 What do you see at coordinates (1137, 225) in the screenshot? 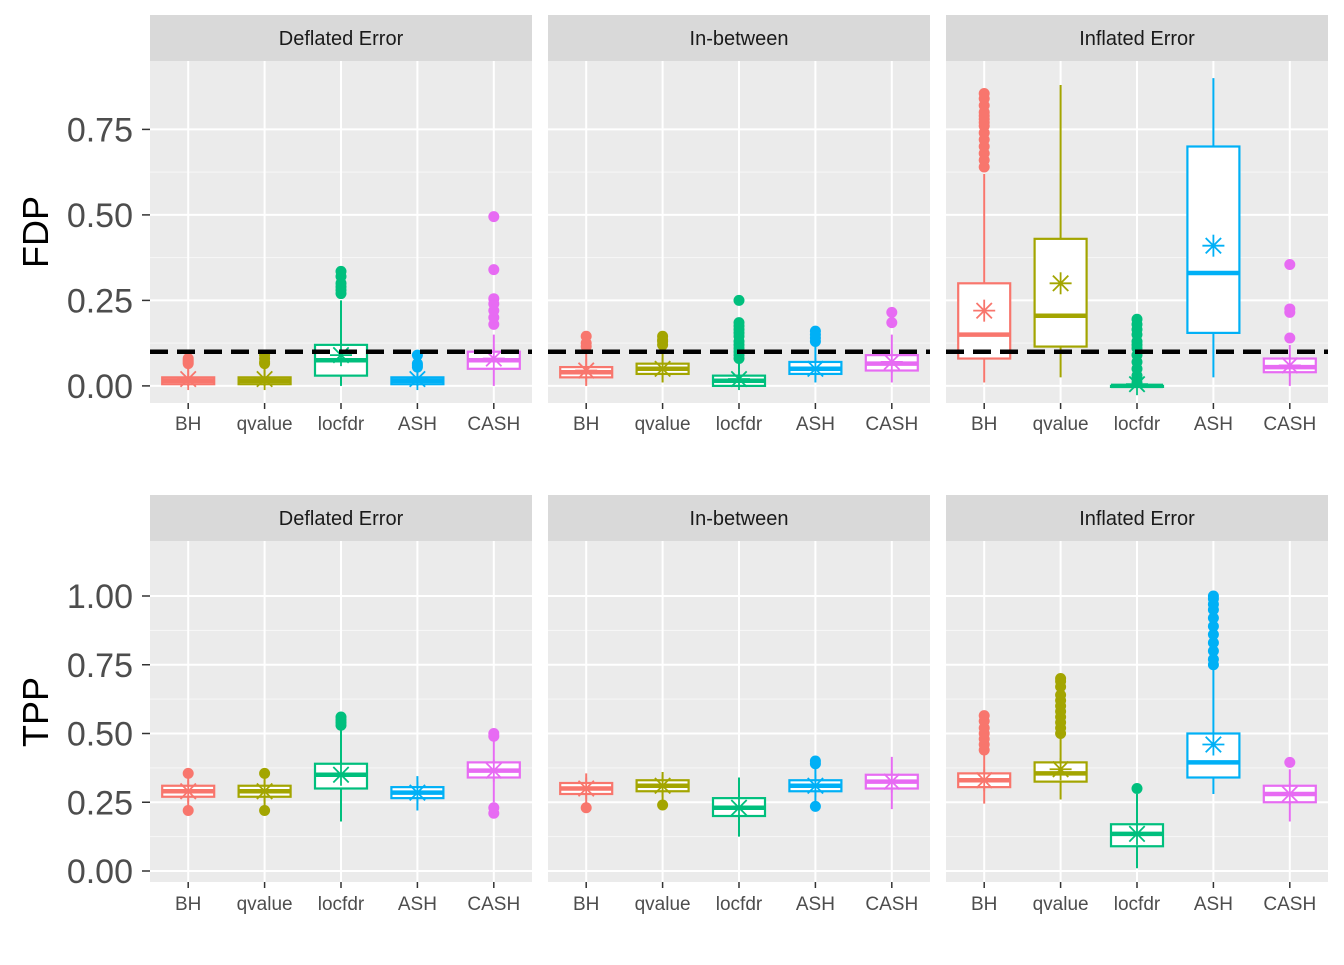
I see `facet-panel: Inflated Error BH qvalue locfdr ASH CASH` at bounding box center [1137, 225].